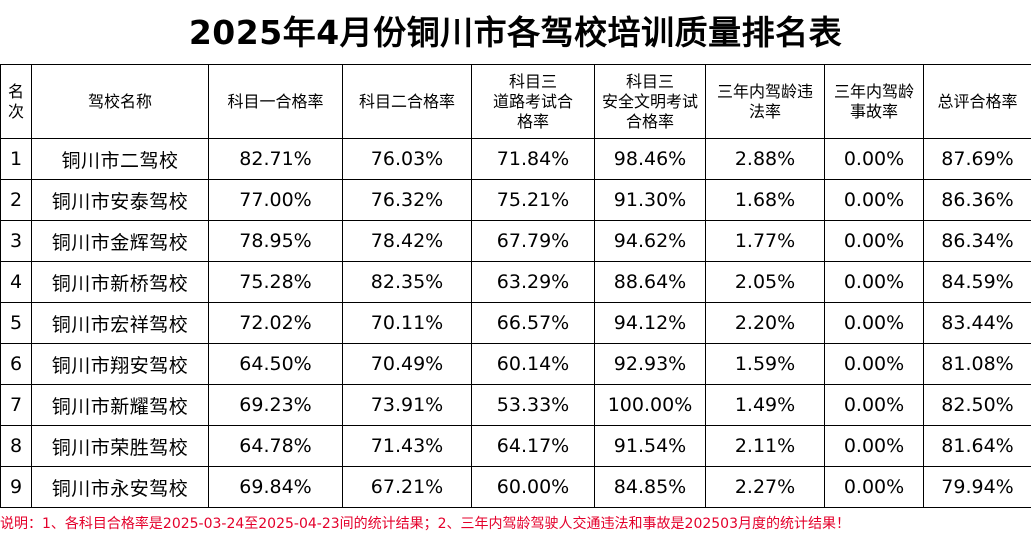 The width and height of the screenshot is (1031, 552). Describe the element at coordinates (16, 446) in the screenshot. I see `cell-rank: 8` at that location.